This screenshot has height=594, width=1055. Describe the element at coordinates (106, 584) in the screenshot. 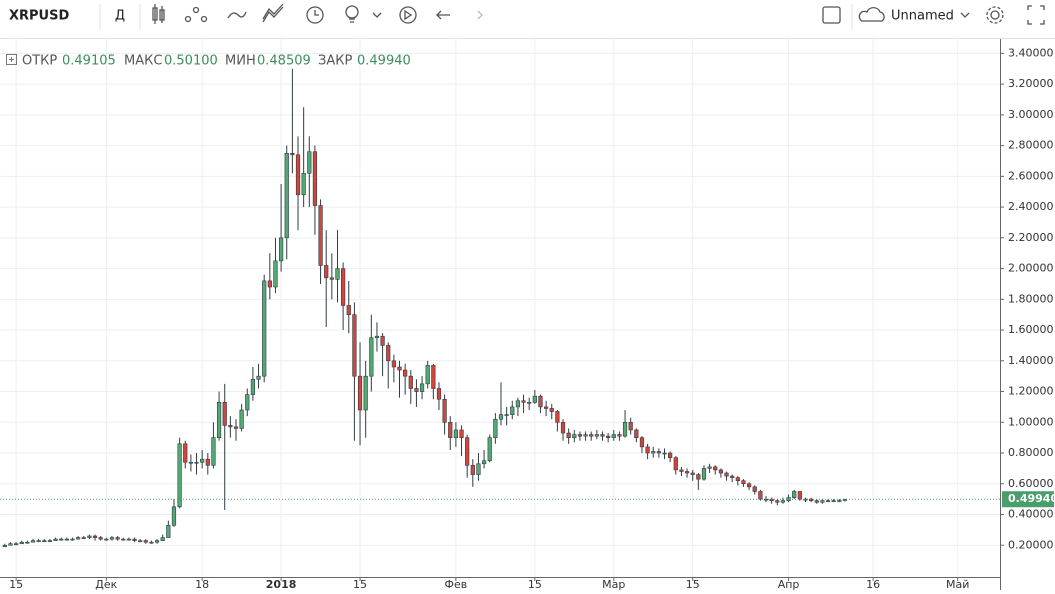

I see `x-tick-label: Дек` at that location.